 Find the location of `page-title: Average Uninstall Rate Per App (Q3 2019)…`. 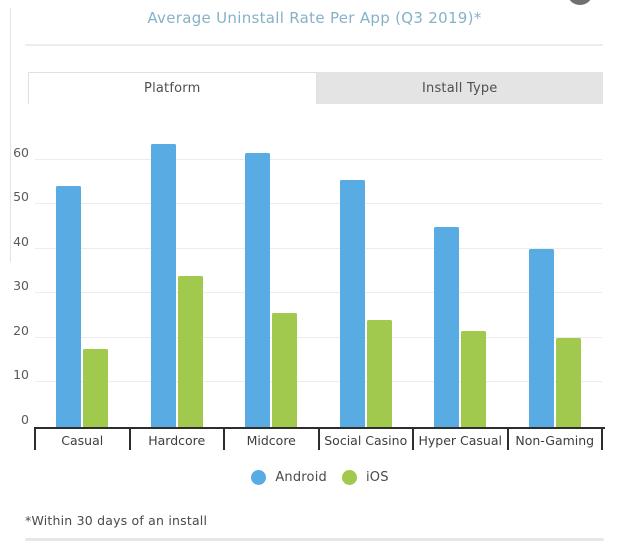

page-title: Average Uninstall Rate Per App (Q3 2019)… is located at coordinates (314, 18).